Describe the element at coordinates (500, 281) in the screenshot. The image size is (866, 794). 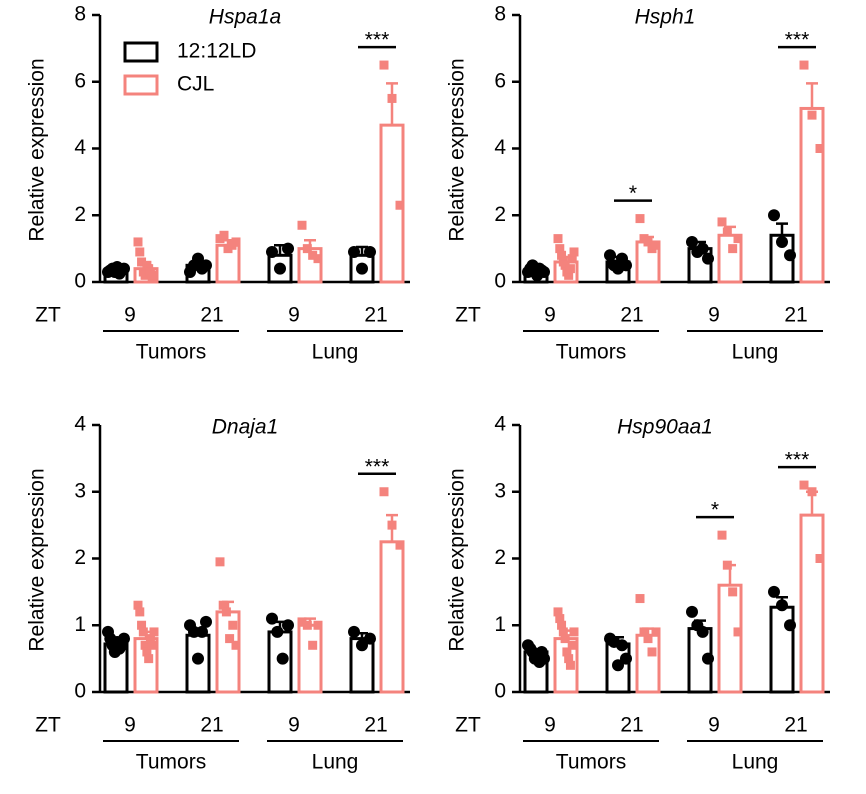
I see `y-tick-label: 0` at that location.